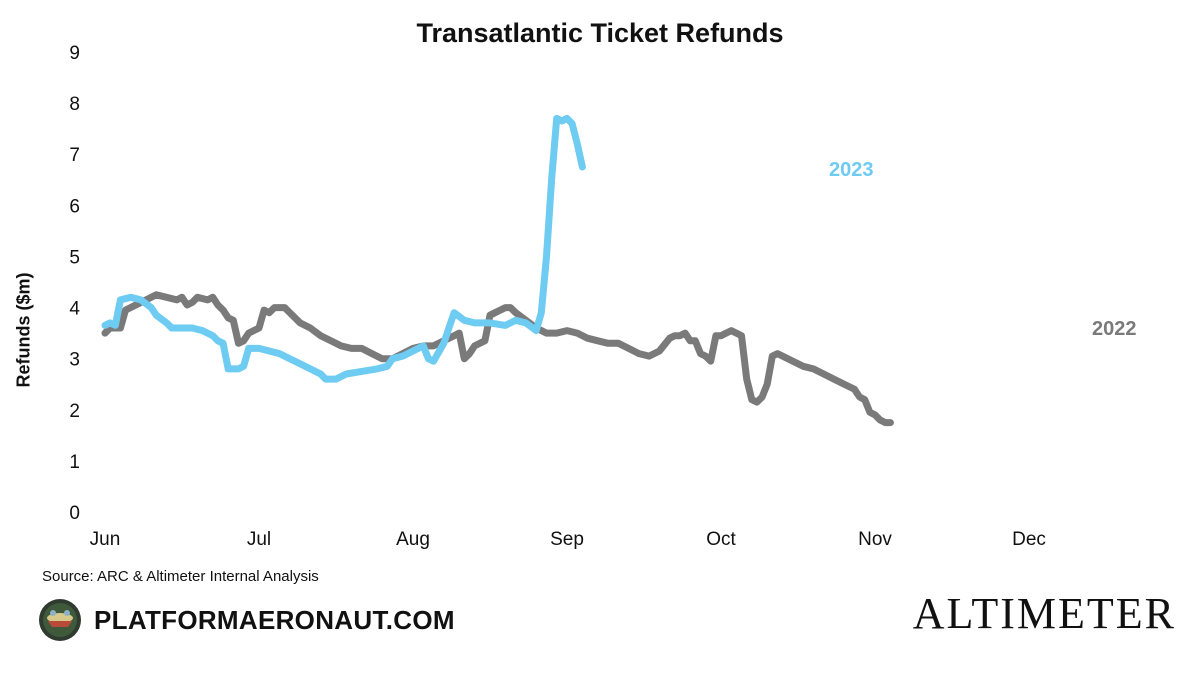 This screenshot has height=675, width=1200. I want to click on y-tick-label: 6, so click(74, 206).